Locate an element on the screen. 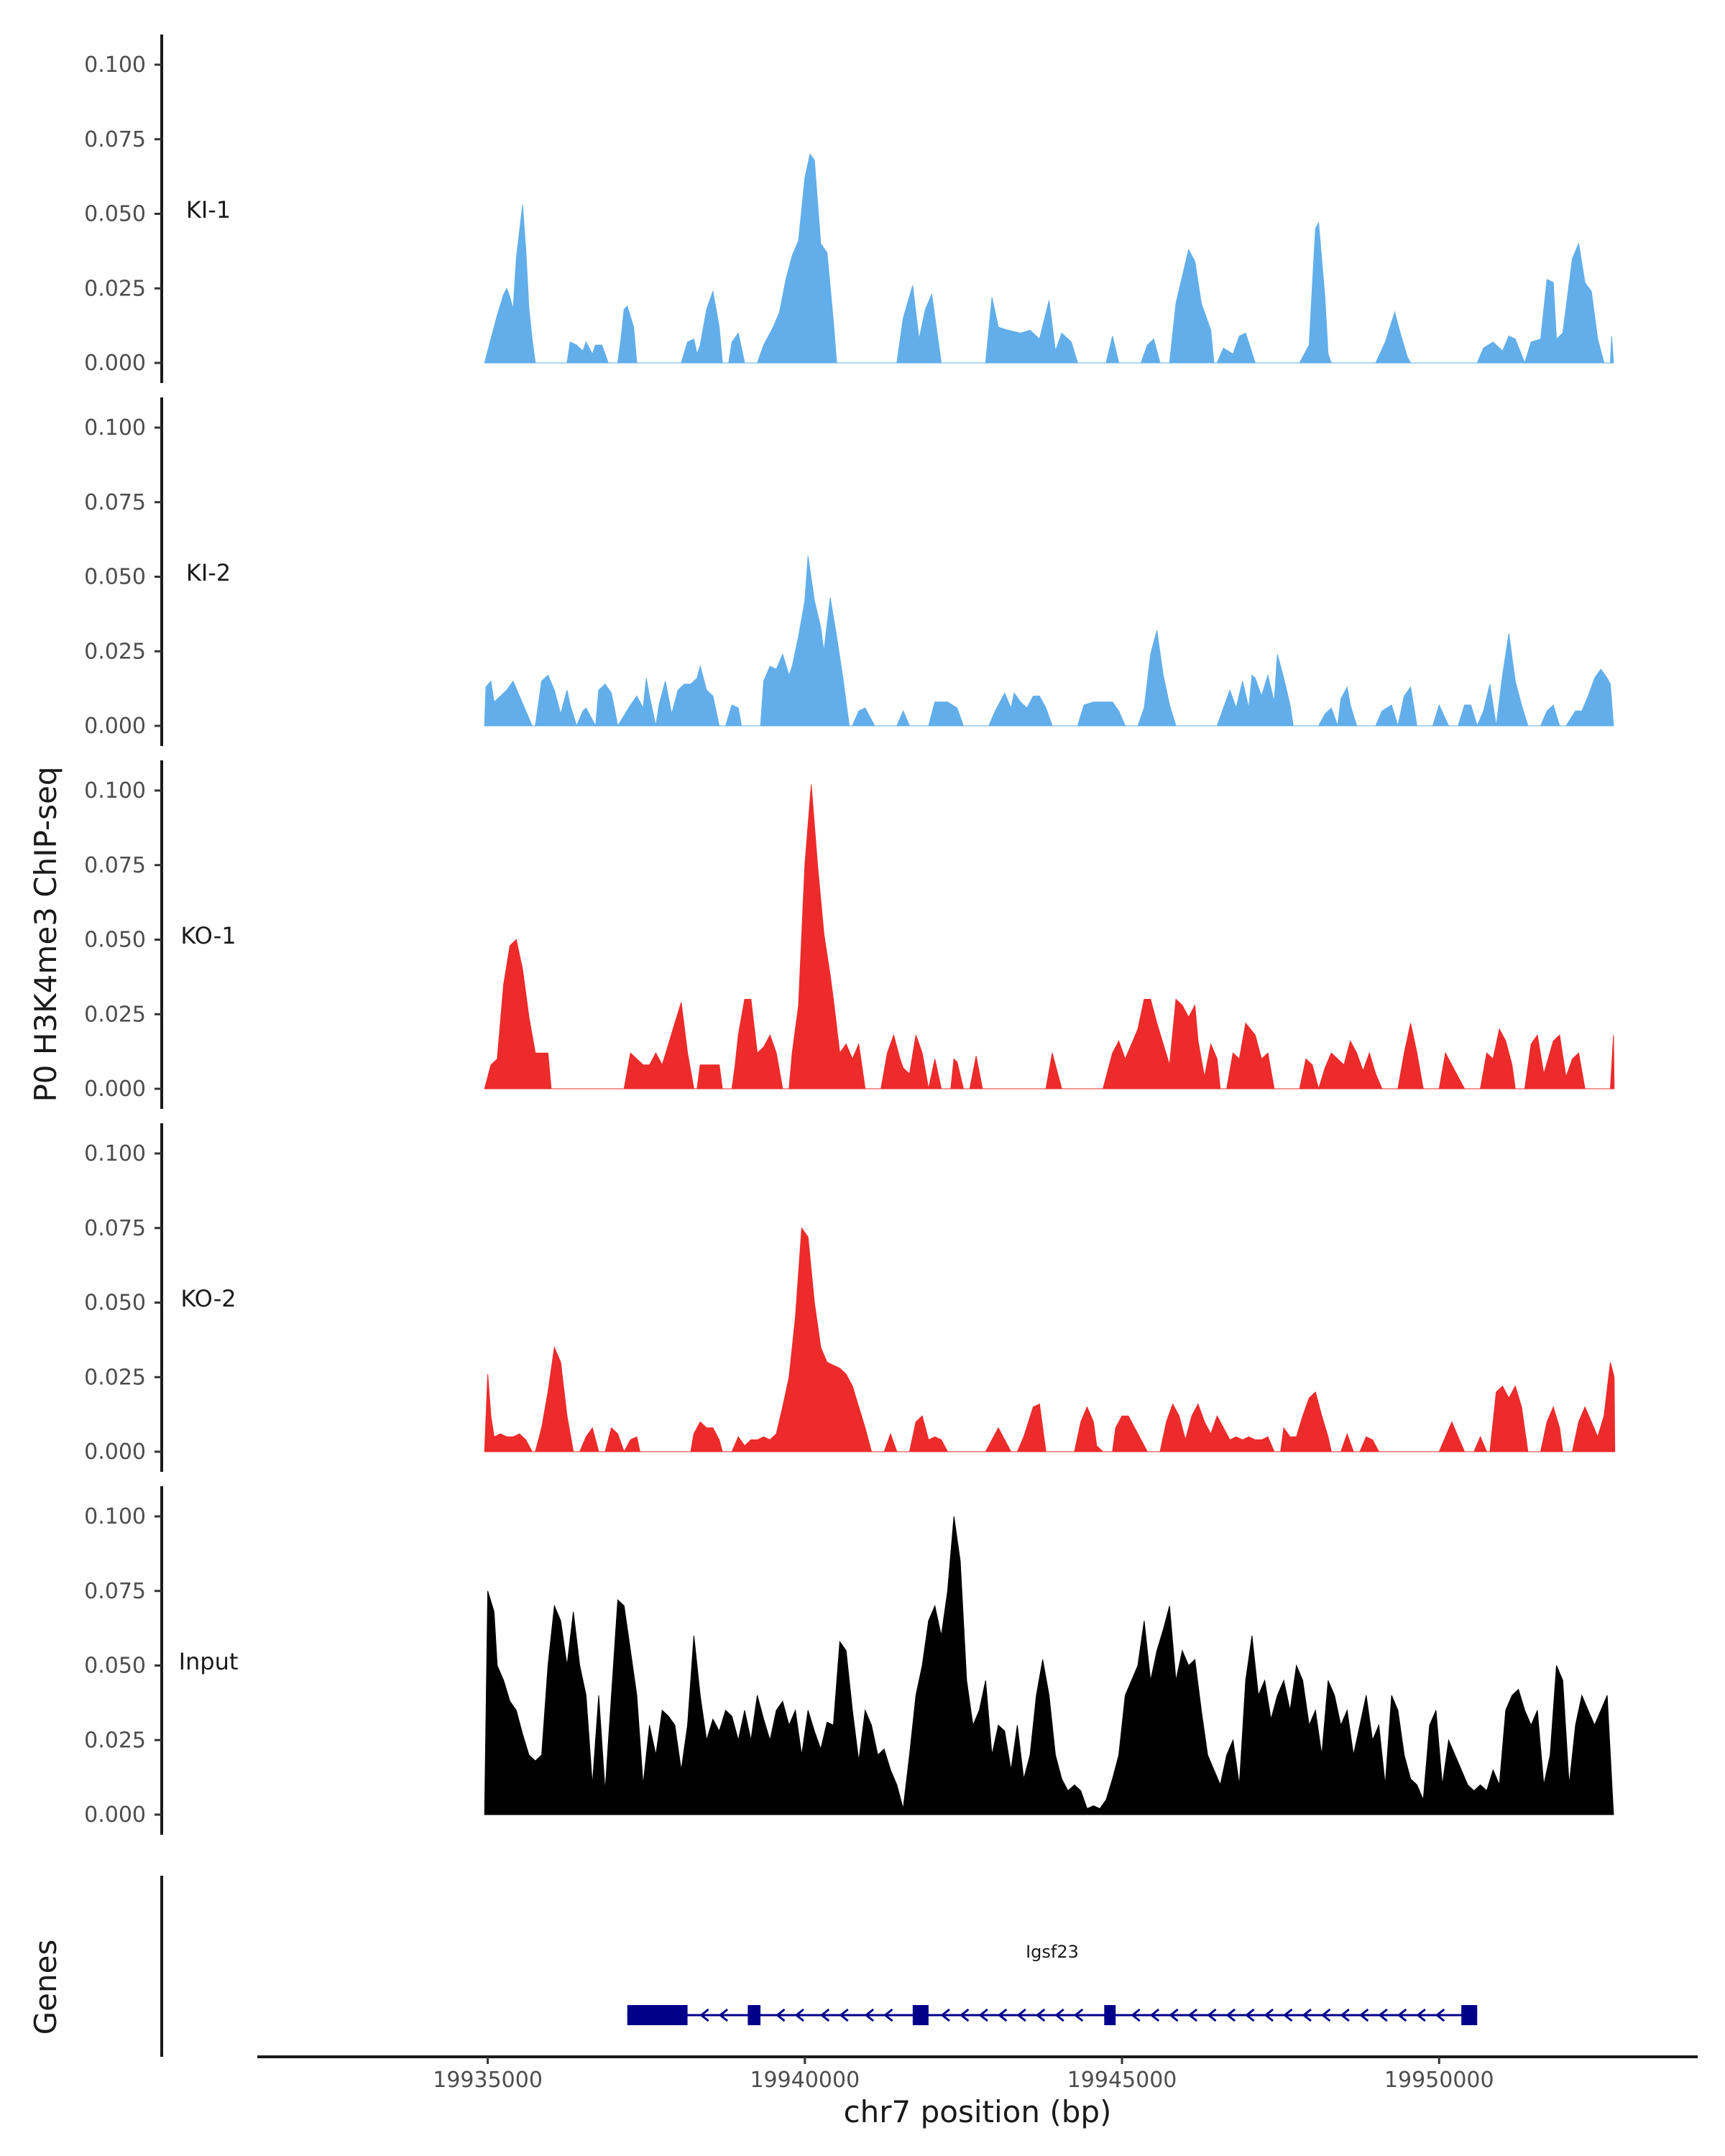 Image resolution: width=1725 pixels, height=2156 pixels. track-panel-input: 0.000 0.025 0.050 0.075 0.100 Input is located at coordinates (849, 1660).